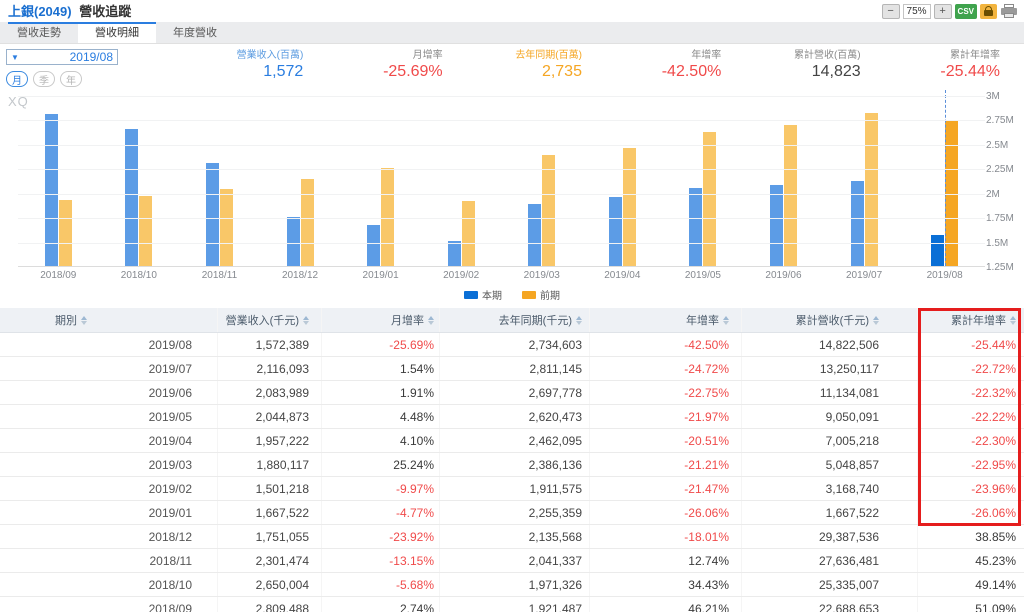  What do you see at coordinates (109, 512) in the screenshot?
I see `table-cell: 2019/01` at bounding box center [109, 512].